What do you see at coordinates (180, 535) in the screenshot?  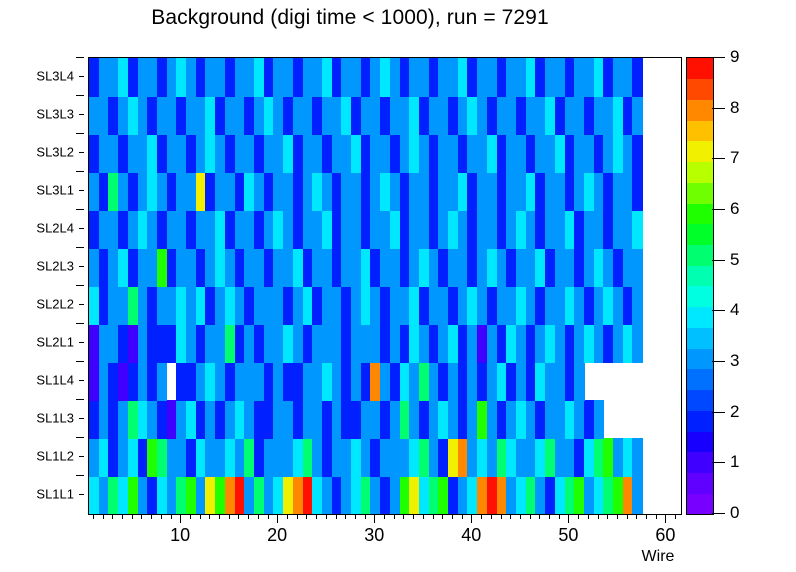 I see `x-axis-label: 10` at bounding box center [180, 535].